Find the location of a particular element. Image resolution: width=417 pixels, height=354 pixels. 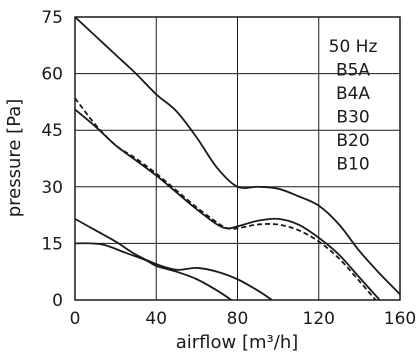

x-axis-title: airflow [m³/h] is located at coordinates (237, 342).